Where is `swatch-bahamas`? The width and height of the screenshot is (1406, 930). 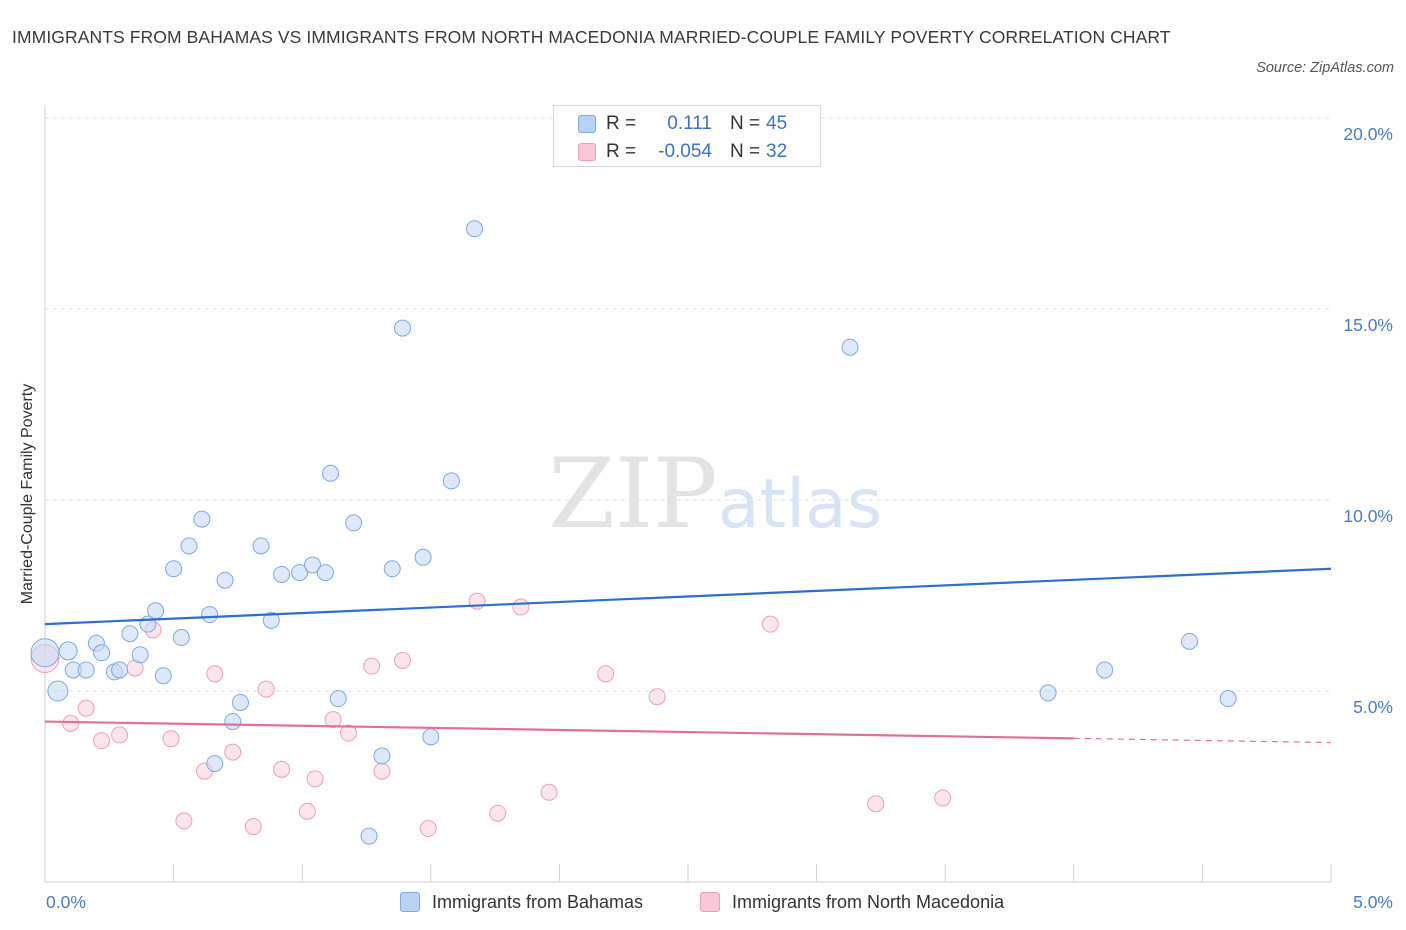 swatch-bahamas is located at coordinates (587, 124).